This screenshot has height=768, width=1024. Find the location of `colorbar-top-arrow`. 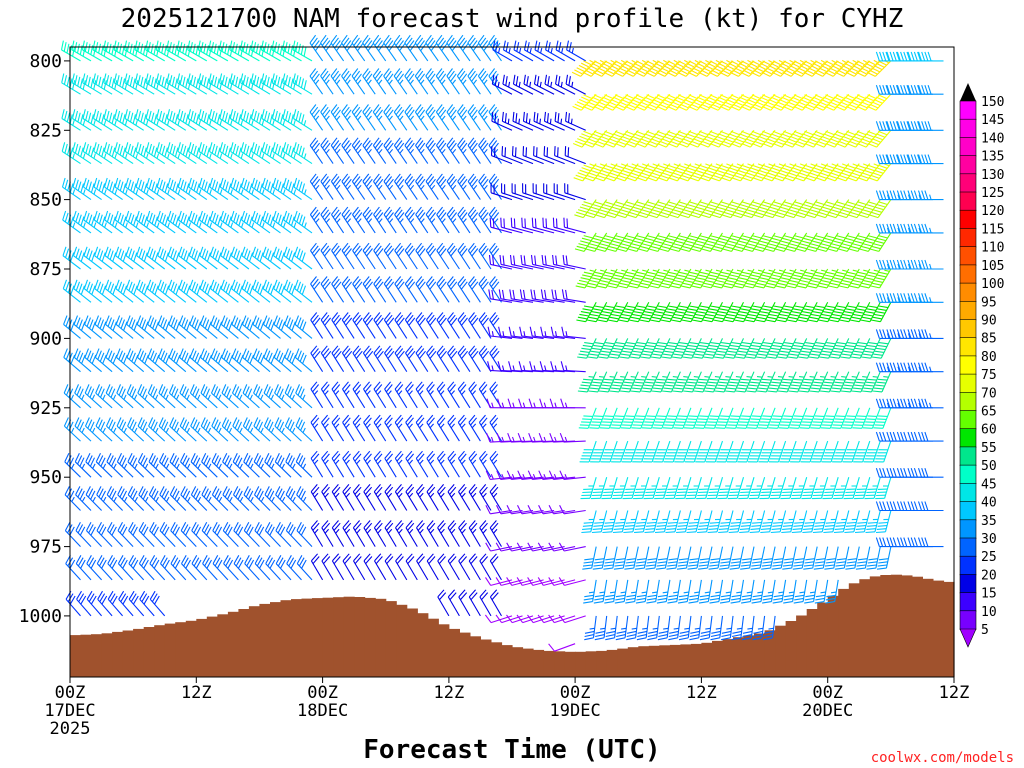

colorbar-top-arrow is located at coordinates (968, 92).